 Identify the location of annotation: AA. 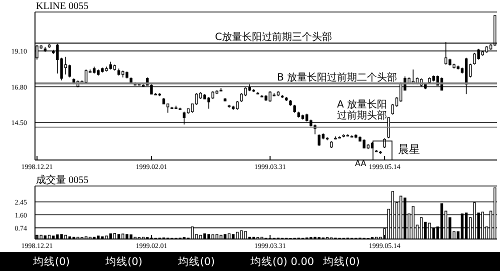
(361, 163).